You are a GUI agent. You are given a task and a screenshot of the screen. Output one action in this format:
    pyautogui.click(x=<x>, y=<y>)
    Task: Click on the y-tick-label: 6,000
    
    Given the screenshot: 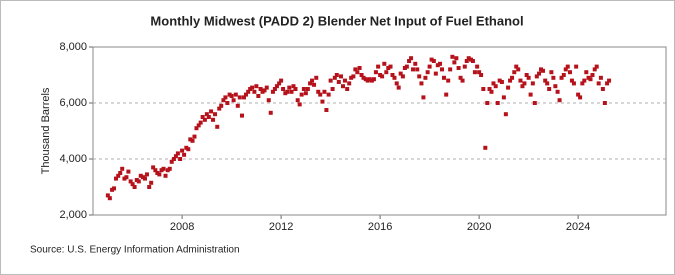 What is the action you would take?
    pyautogui.click(x=73, y=103)
    